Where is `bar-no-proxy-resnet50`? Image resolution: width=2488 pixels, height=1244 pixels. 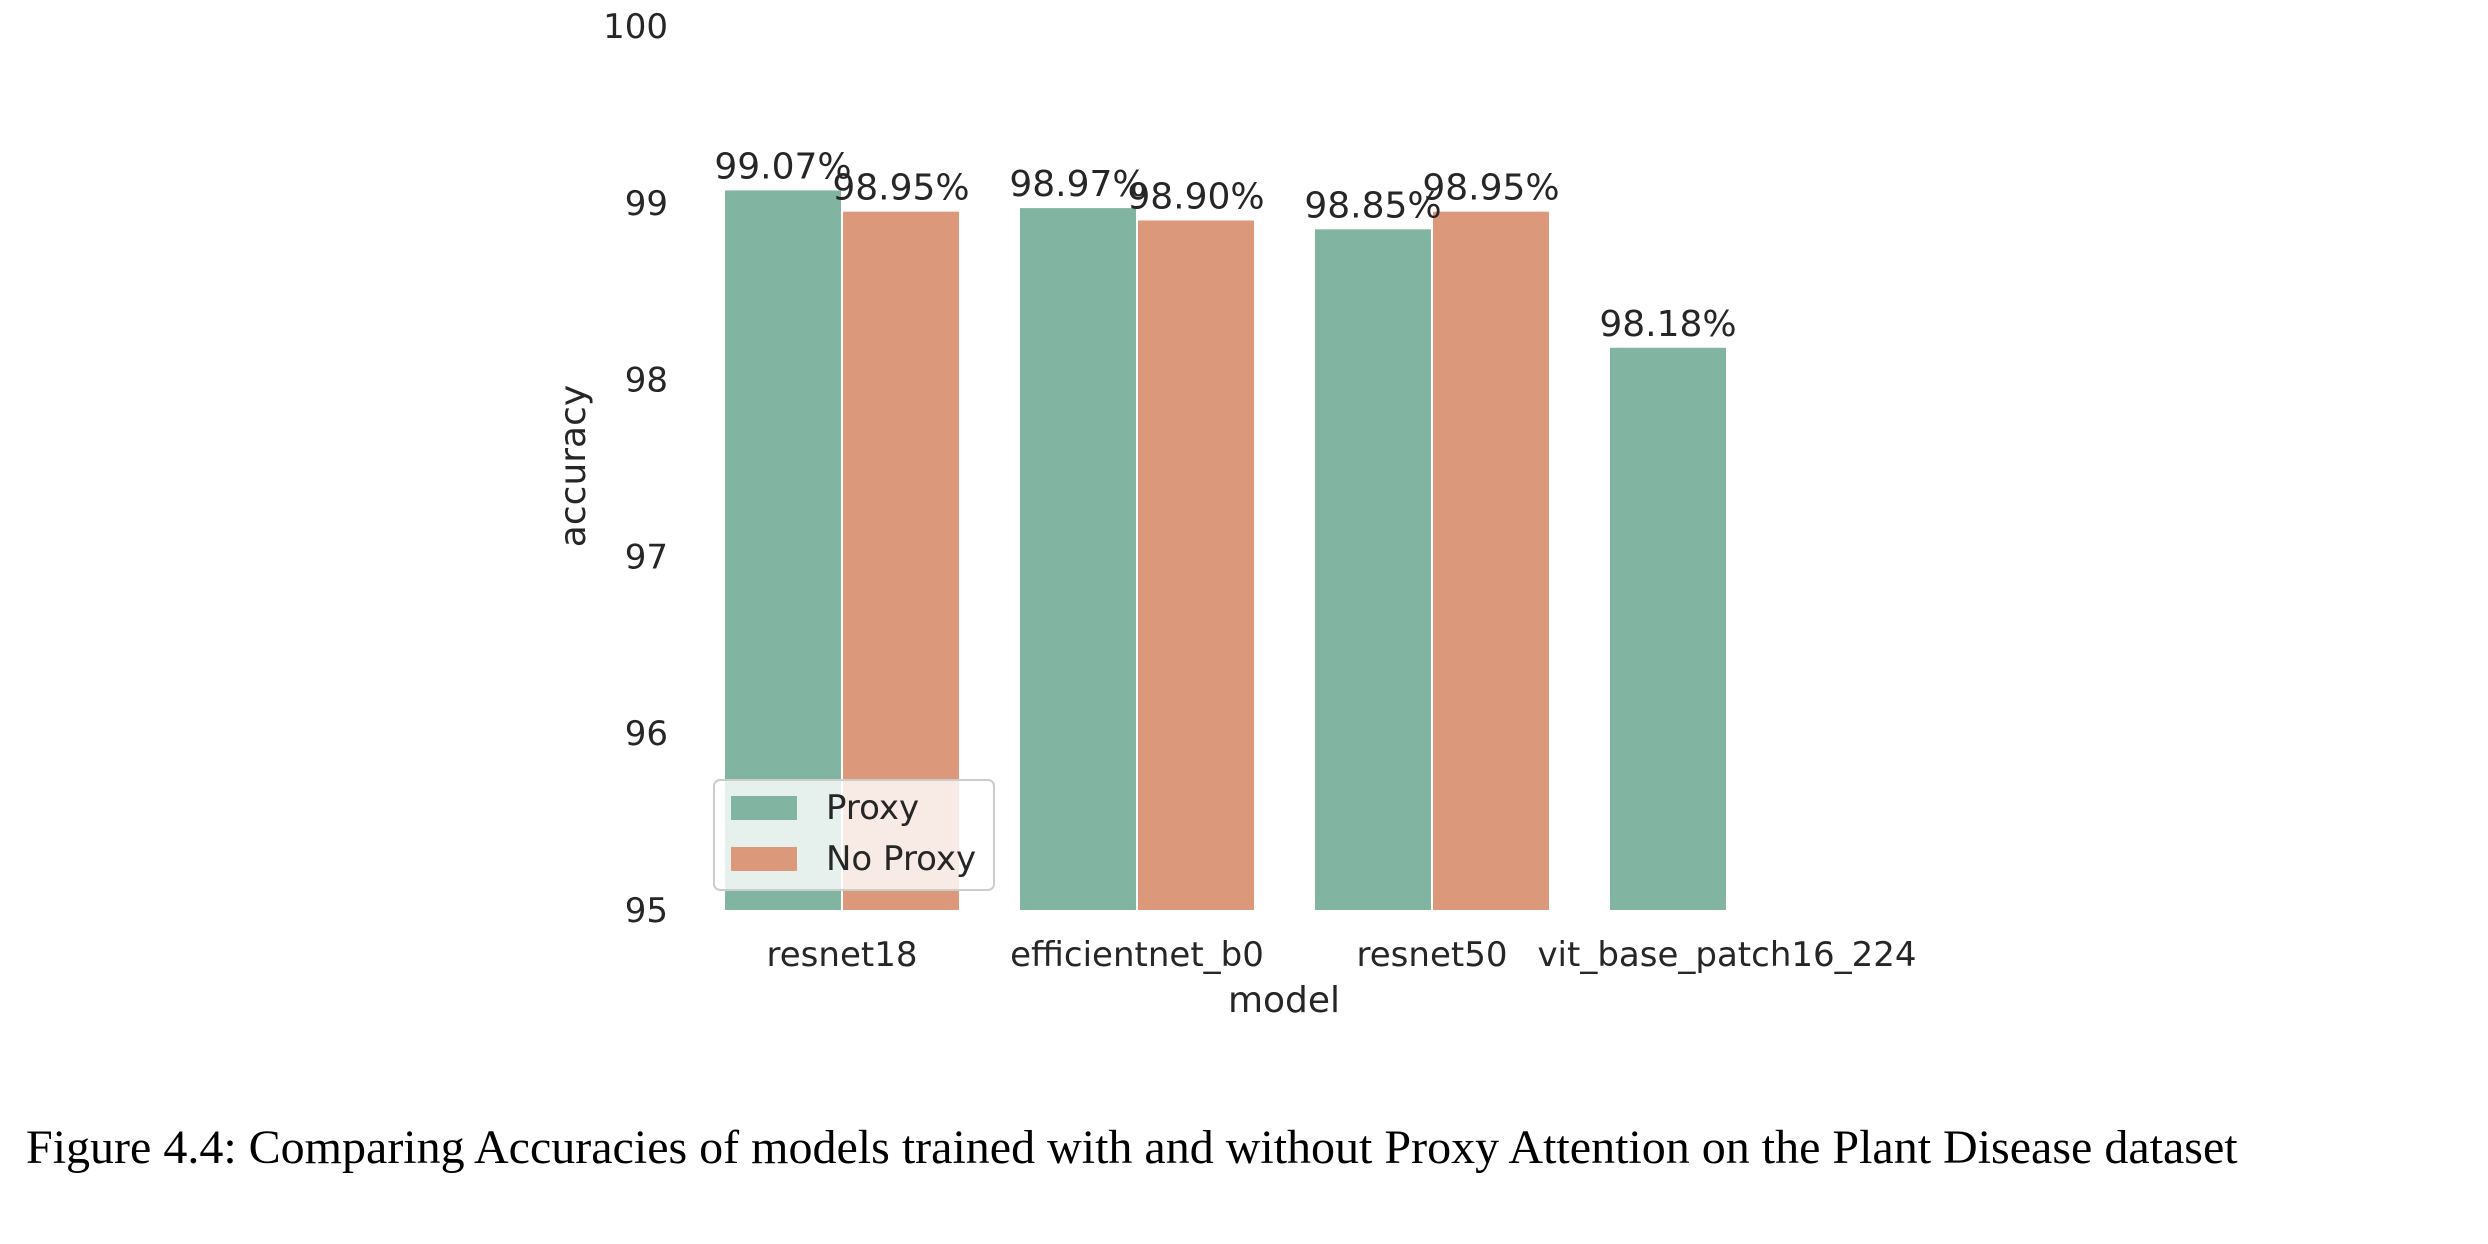
bar-no-proxy-resnet50 is located at coordinates (1491, 560).